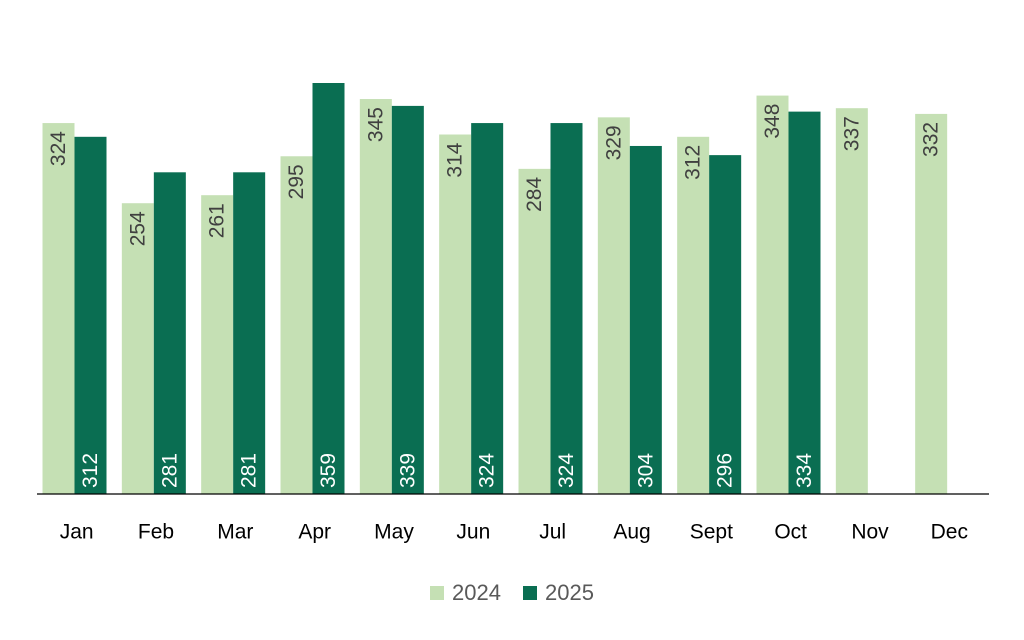 The width and height of the screenshot is (1024, 640). I want to click on data-label-2025-sept: 296, so click(725, 470).